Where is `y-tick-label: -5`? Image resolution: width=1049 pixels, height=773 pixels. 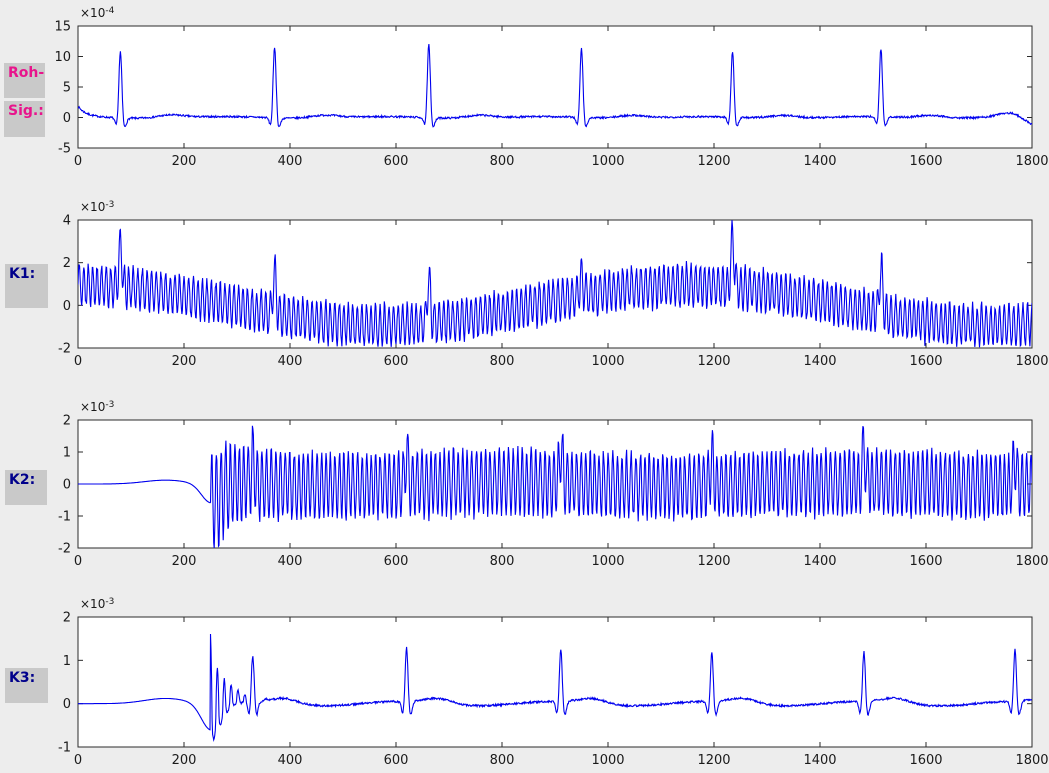
y-tick-label: -5 is located at coordinates (64, 149).